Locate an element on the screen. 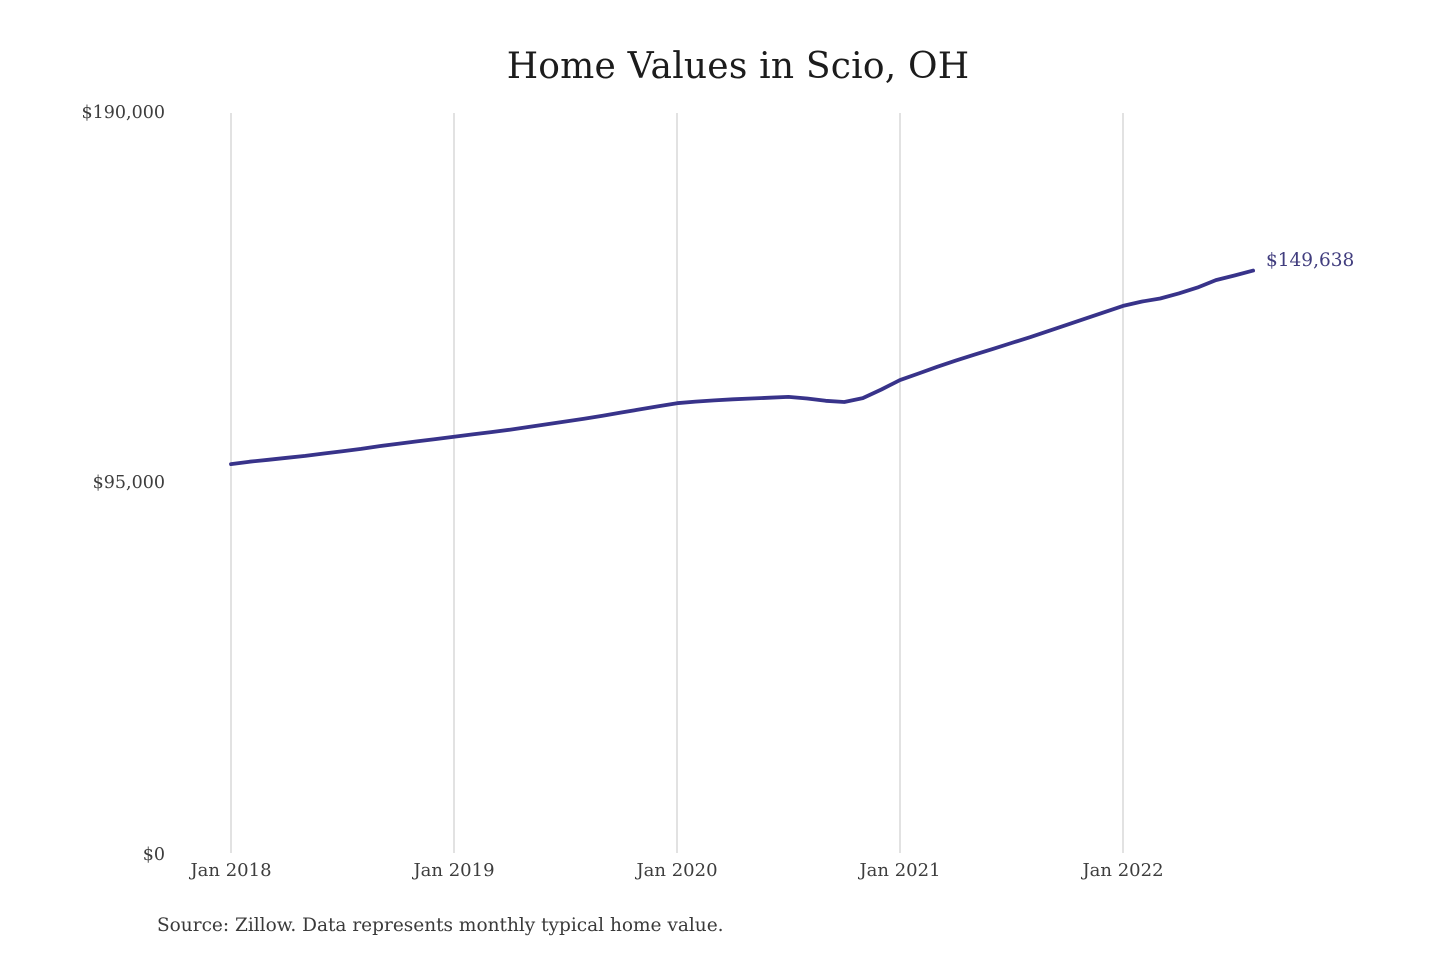 Image resolution: width=1440 pixels, height=960 pixels. chart-title: Home Values in Scio, OH is located at coordinates (738, 66).